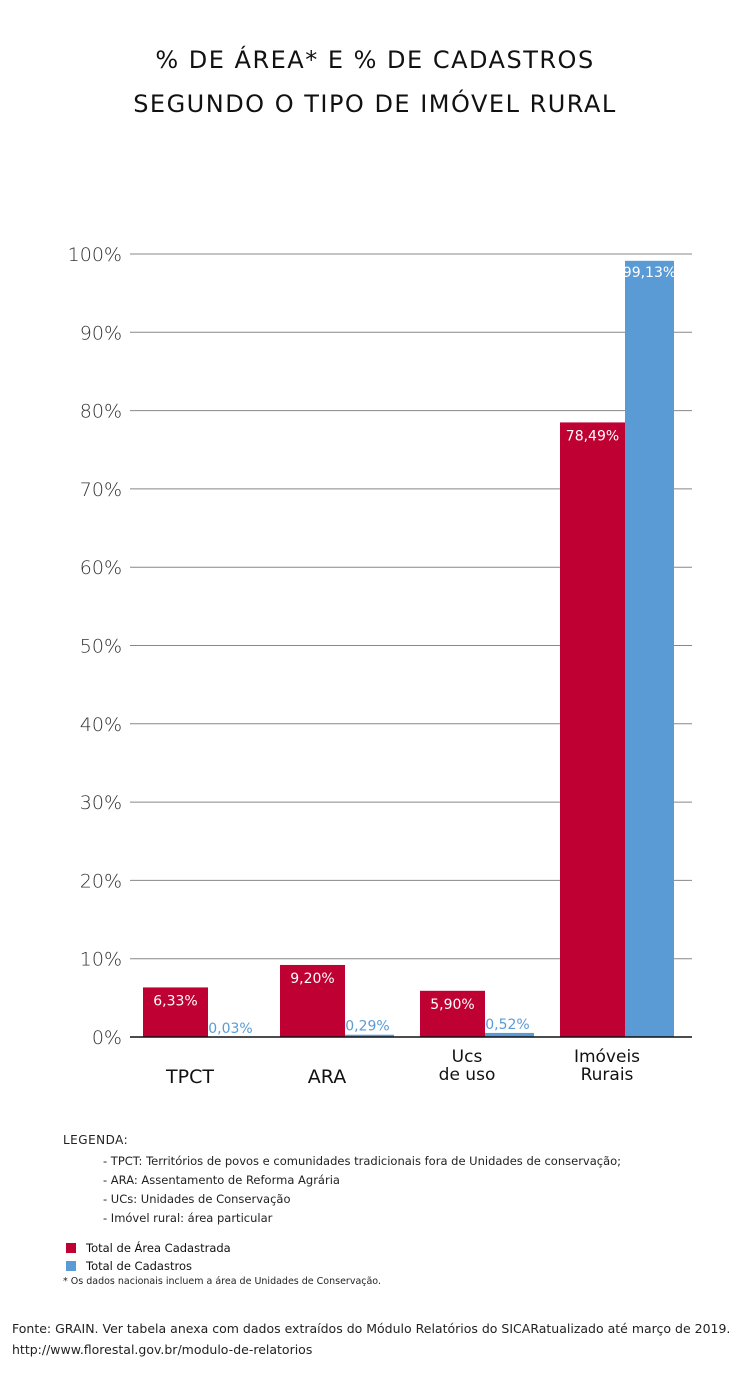 This screenshot has width=750, height=1373. What do you see at coordinates (367, 1027) in the screenshot?
I see `data-label-cadastros: 0,29%` at bounding box center [367, 1027].